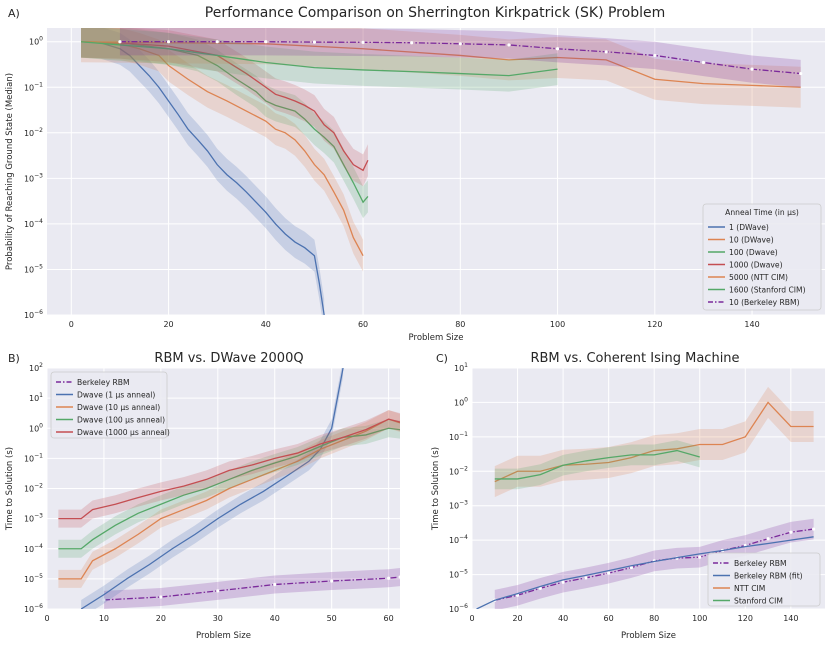 The width and height of the screenshot is (830, 649). I want to click on y-tick-label: 10⁻⁴, so click(458, 539).